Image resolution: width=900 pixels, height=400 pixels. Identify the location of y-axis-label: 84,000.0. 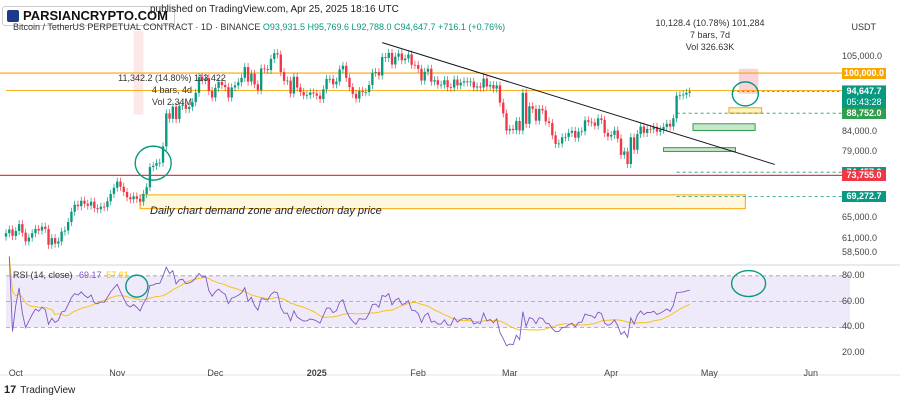
(860, 130).